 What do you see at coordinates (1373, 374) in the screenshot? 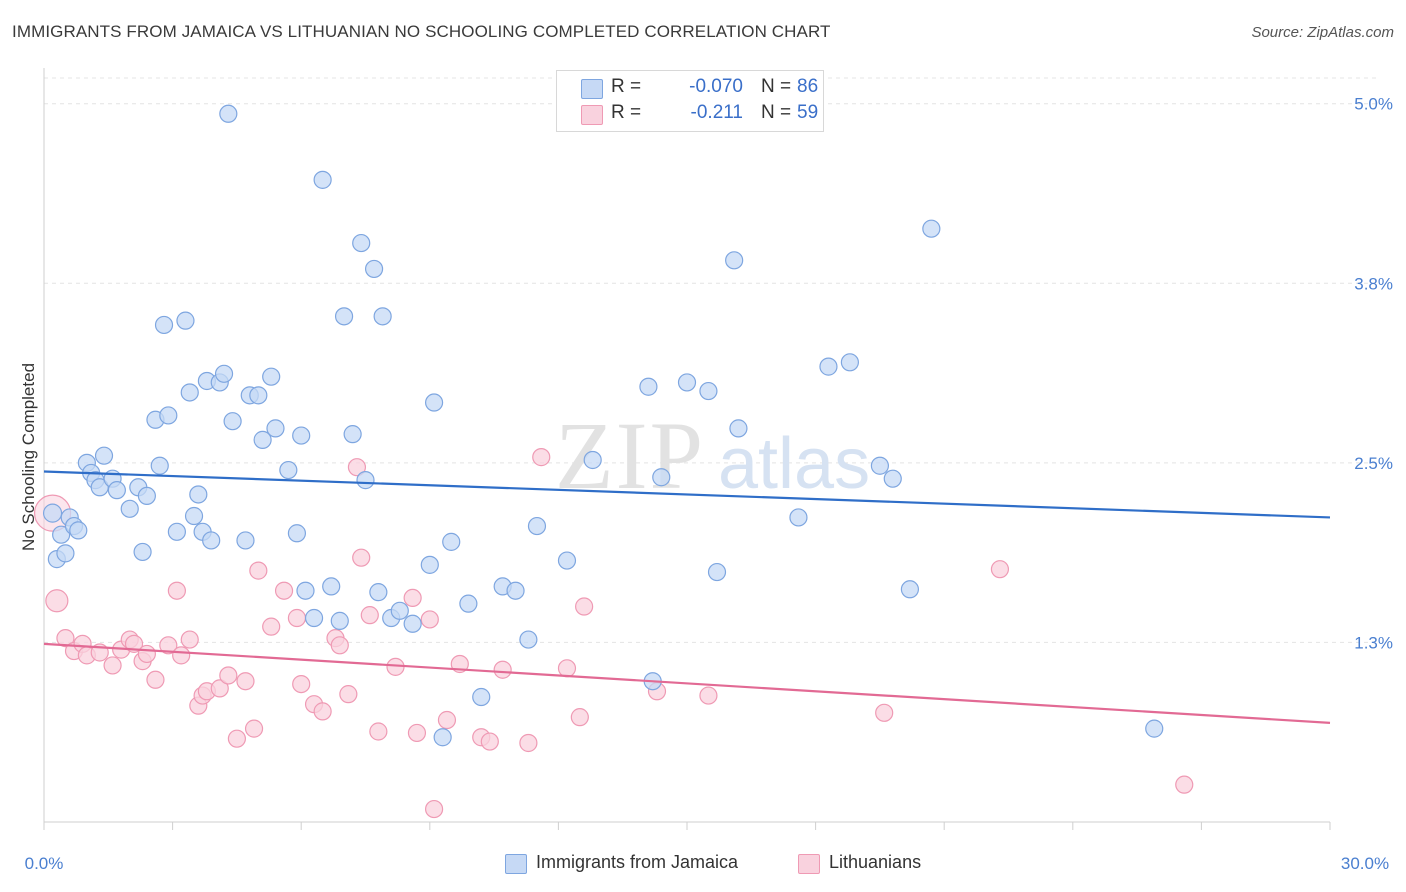
I see `y-tick-labels: 1.3% 2.5% 3.8% 5.0%` at bounding box center [1373, 374].